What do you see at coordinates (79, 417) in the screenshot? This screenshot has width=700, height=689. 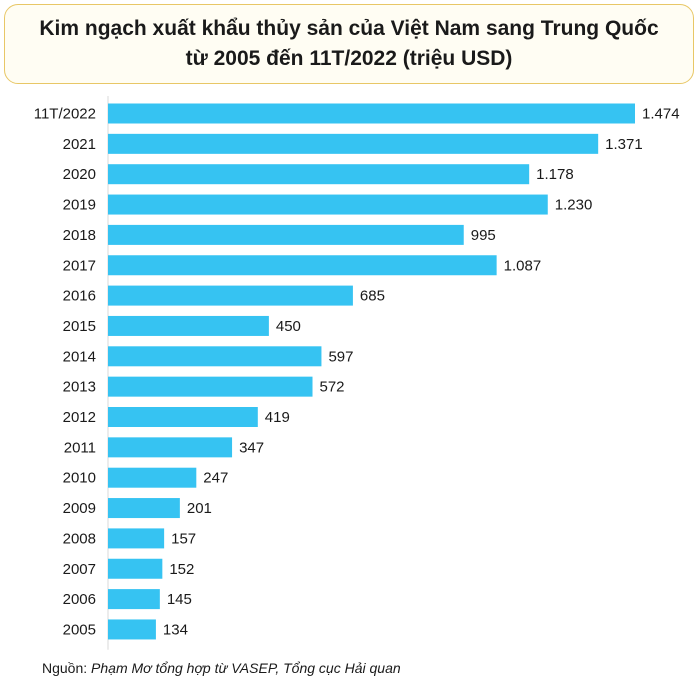 I see `category-tick-label: 2012` at bounding box center [79, 417].